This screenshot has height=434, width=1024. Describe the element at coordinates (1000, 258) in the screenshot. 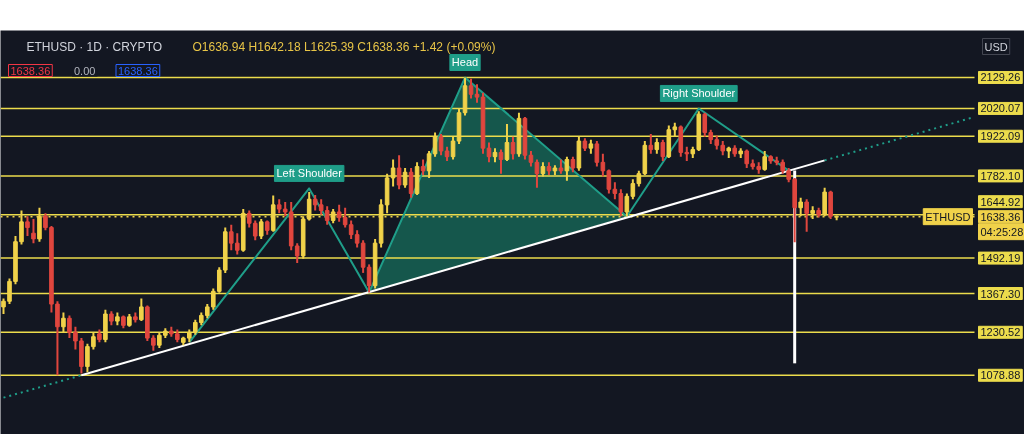

I see `ref-line-label: 1492.19` at that location.